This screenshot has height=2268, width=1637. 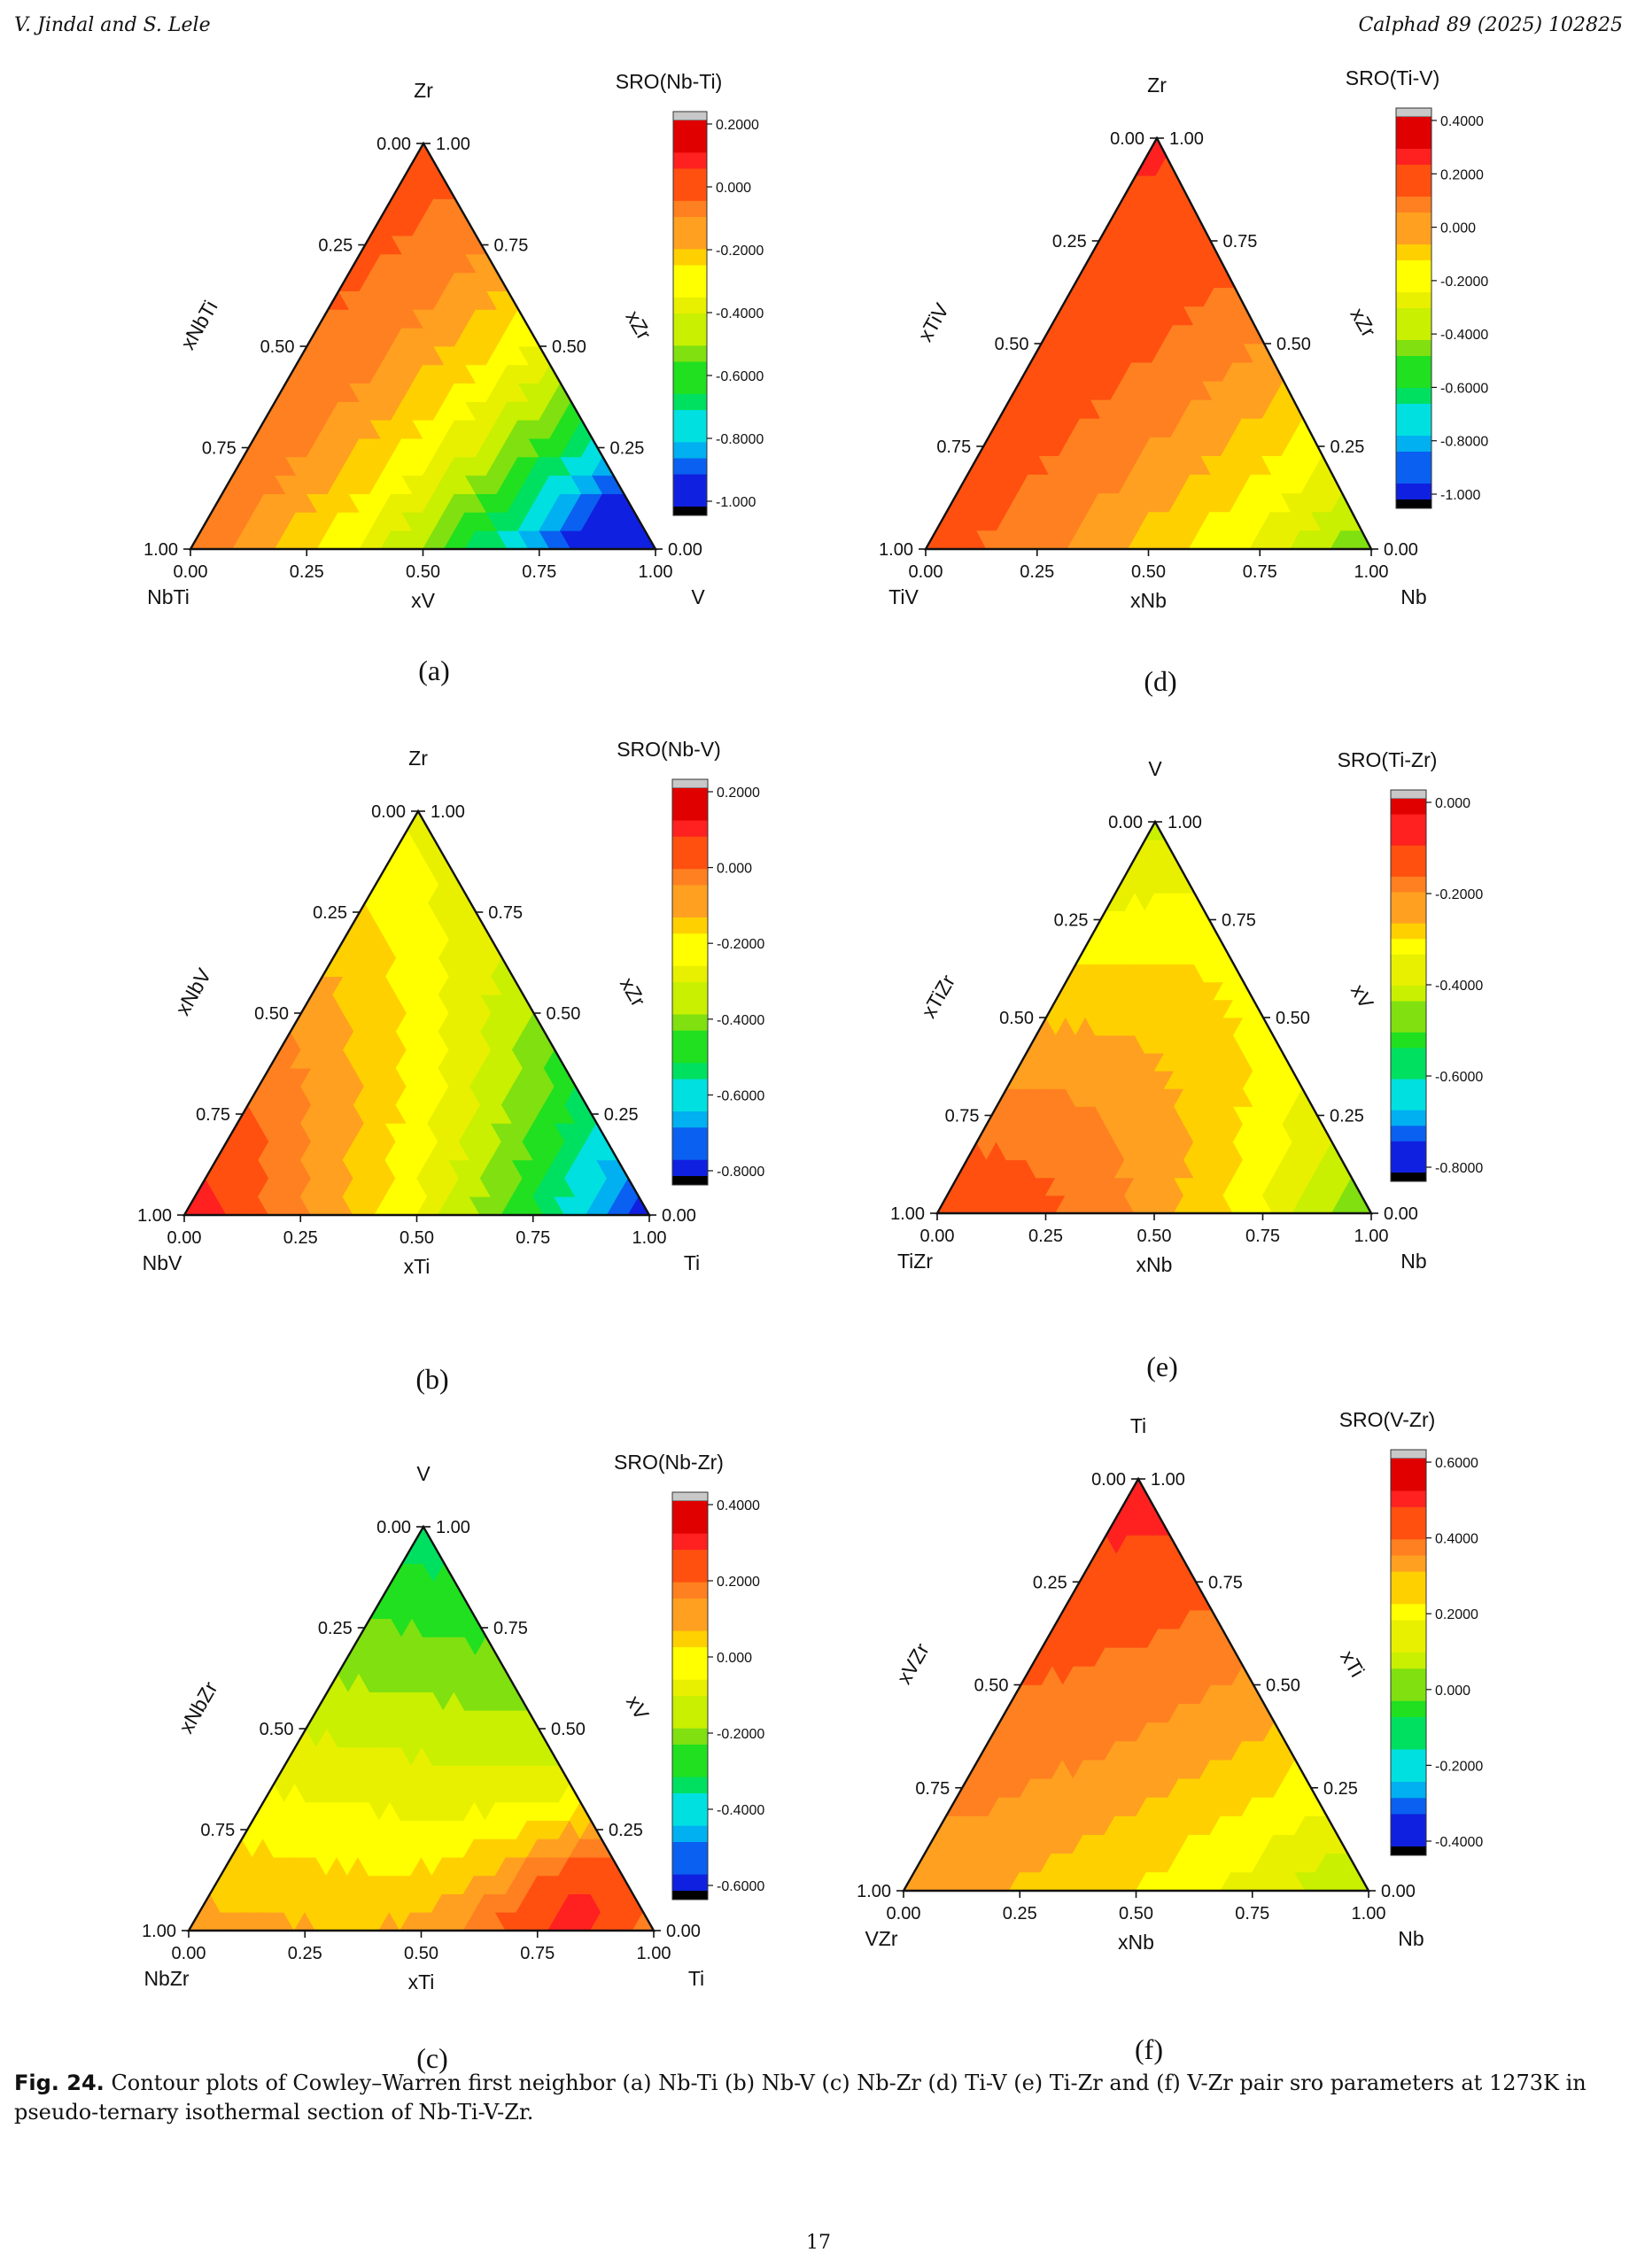 What do you see at coordinates (199, 325) in the screenshot?
I see `left-axis-title: xNbTi` at bounding box center [199, 325].